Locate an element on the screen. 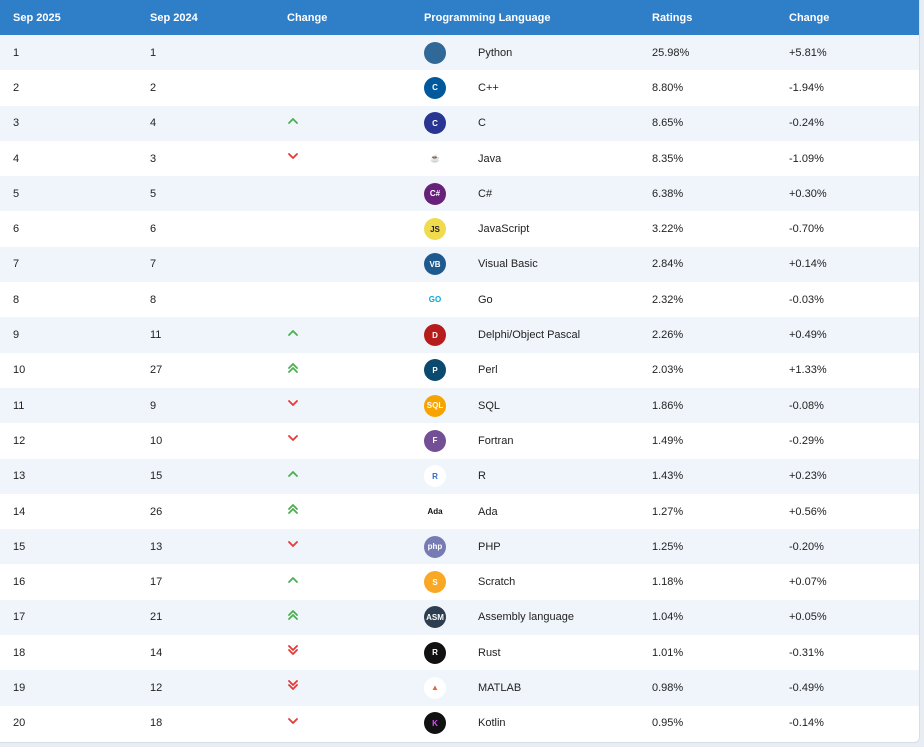  table-row: 18 14 R Rust 1.01% -0.31% is located at coordinates (459, 653).